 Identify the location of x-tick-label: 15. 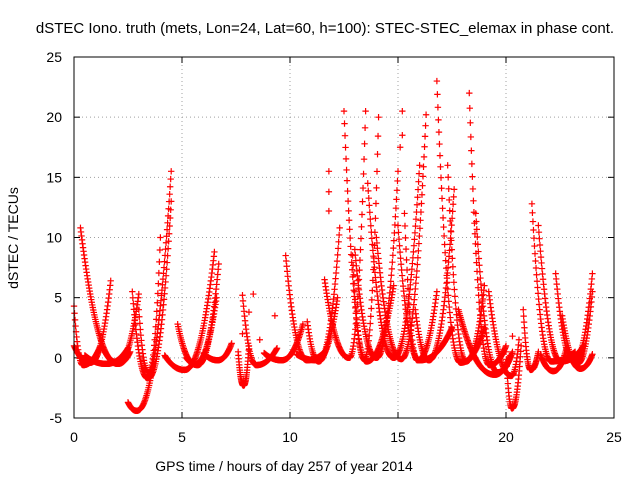
(398, 437).